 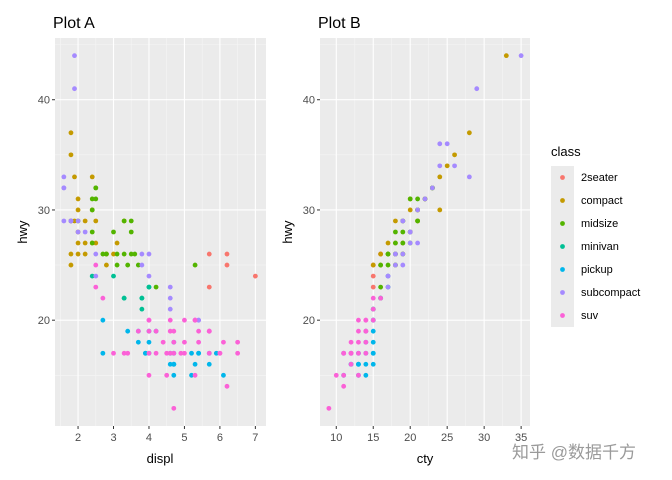 What do you see at coordinates (562, 223) in the screenshot?
I see `legend-swatch-midsize` at bounding box center [562, 223].